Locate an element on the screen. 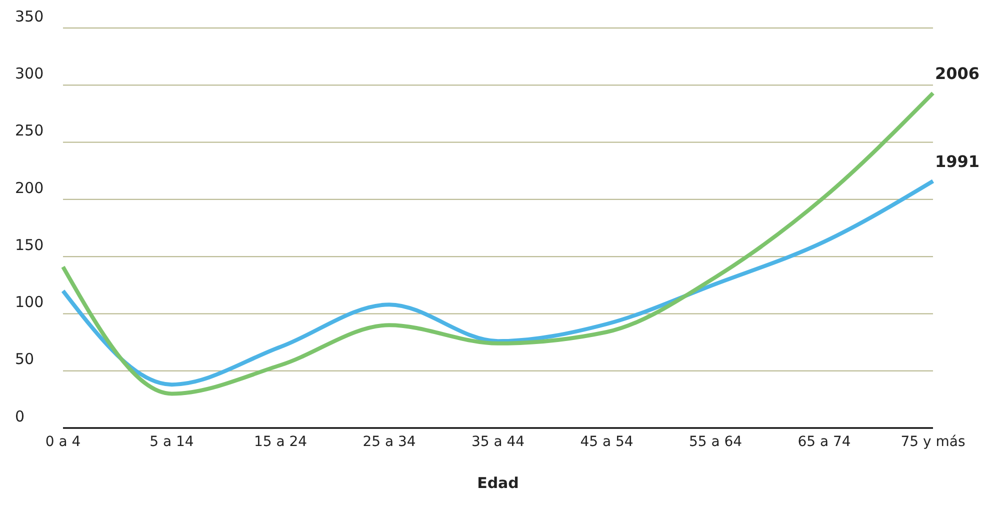 The width and height of the screenshot is (992, 519). x-tick-label: 45 a 54 is located at coordinates (607, 442).